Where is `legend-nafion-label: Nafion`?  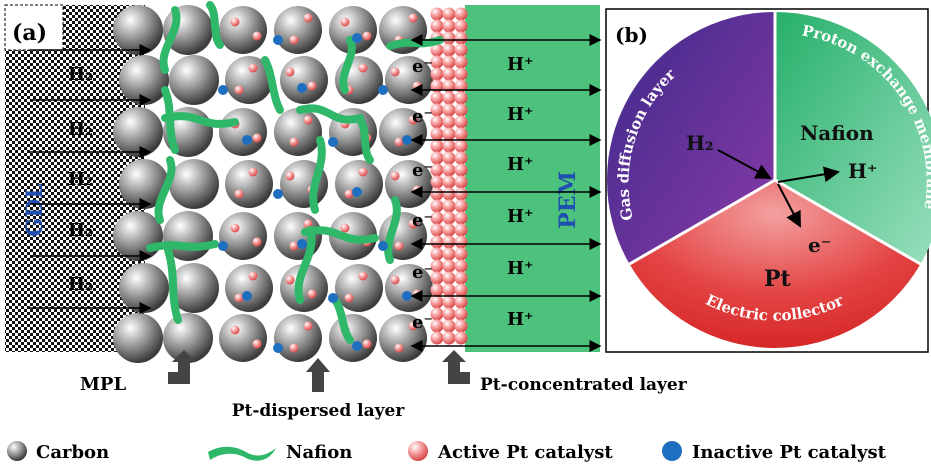 legend-nafion-label: Nafion is located at coordinates (319, 452).